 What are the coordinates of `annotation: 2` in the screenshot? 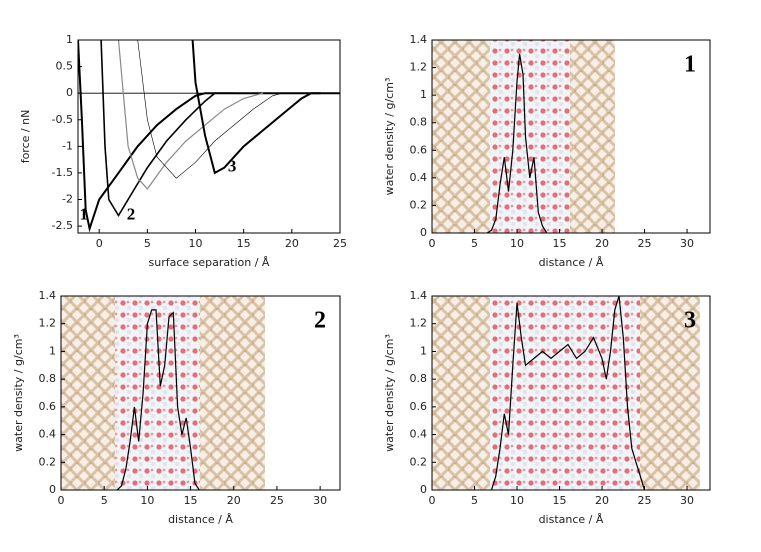 It's located at (131, 213).